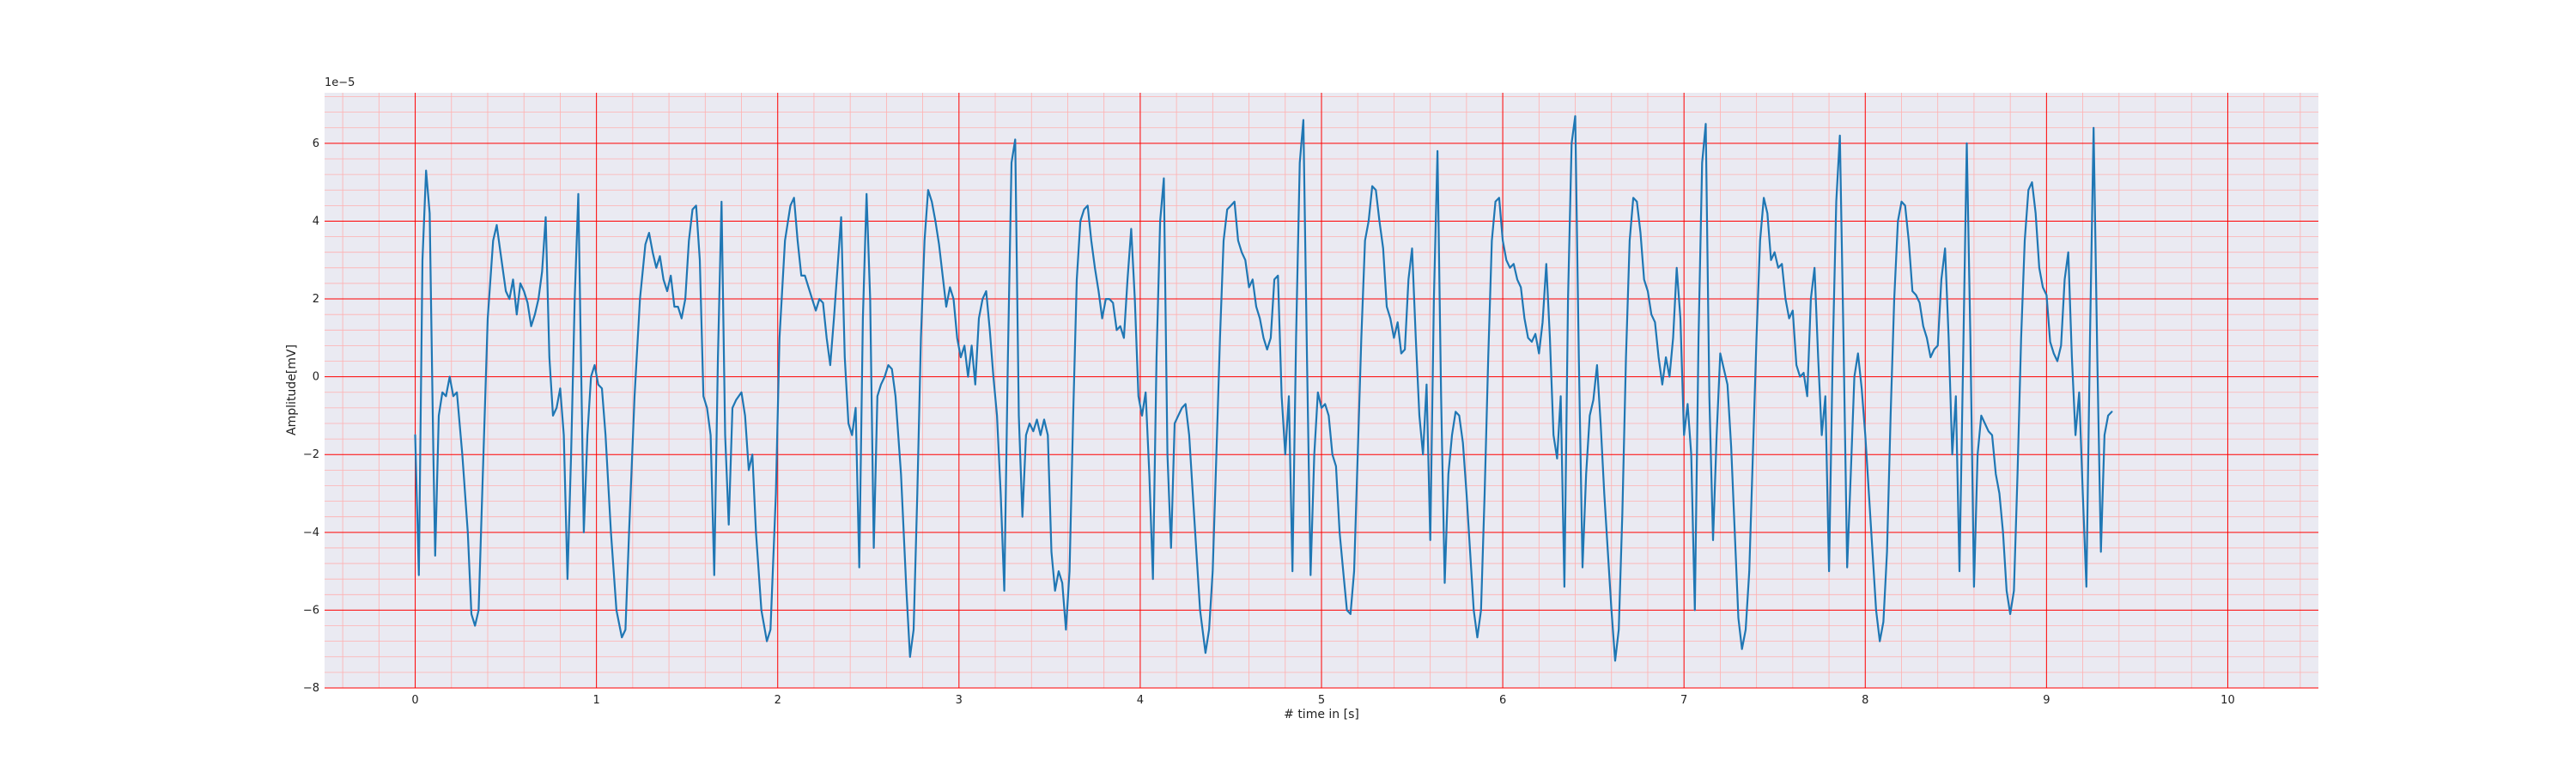 This screenshot has width=2576, height=773. What do you see at coordinates (311, 532) in the screenshot?
I see `y-tick-label: −4` at bounding box center [311, 532].